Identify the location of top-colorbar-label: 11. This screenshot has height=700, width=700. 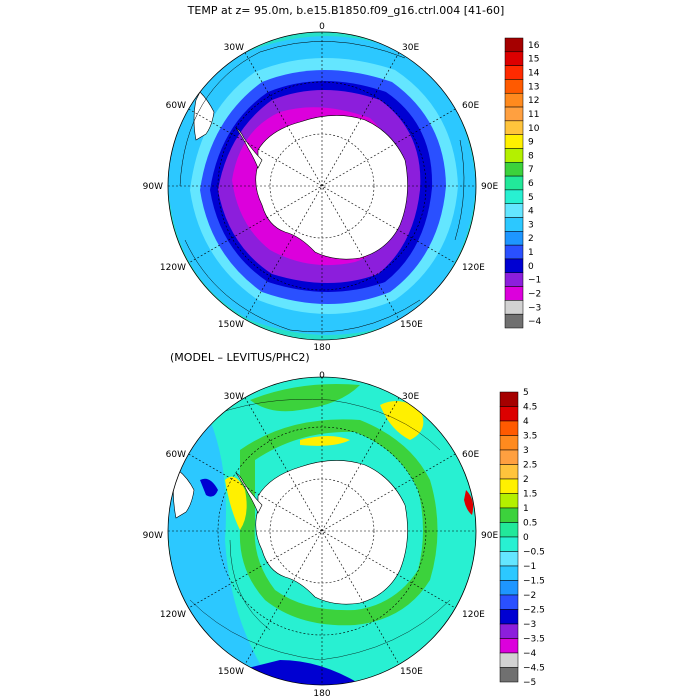
(533, 115).